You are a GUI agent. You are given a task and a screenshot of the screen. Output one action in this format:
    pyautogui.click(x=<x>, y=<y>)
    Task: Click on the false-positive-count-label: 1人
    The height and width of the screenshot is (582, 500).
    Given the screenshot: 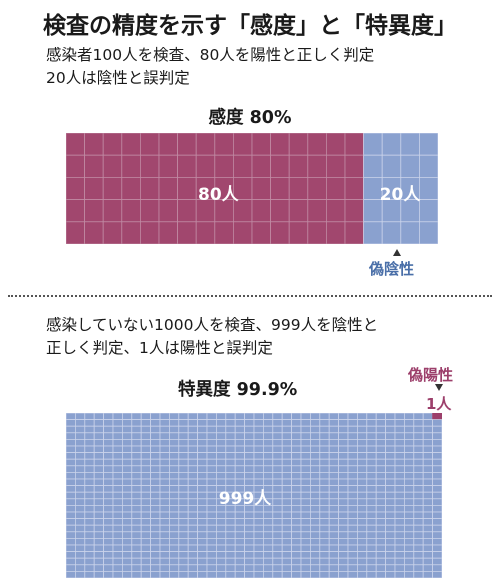 What is the action you would take?
    pyautogui.click(x=439, y=404)
    